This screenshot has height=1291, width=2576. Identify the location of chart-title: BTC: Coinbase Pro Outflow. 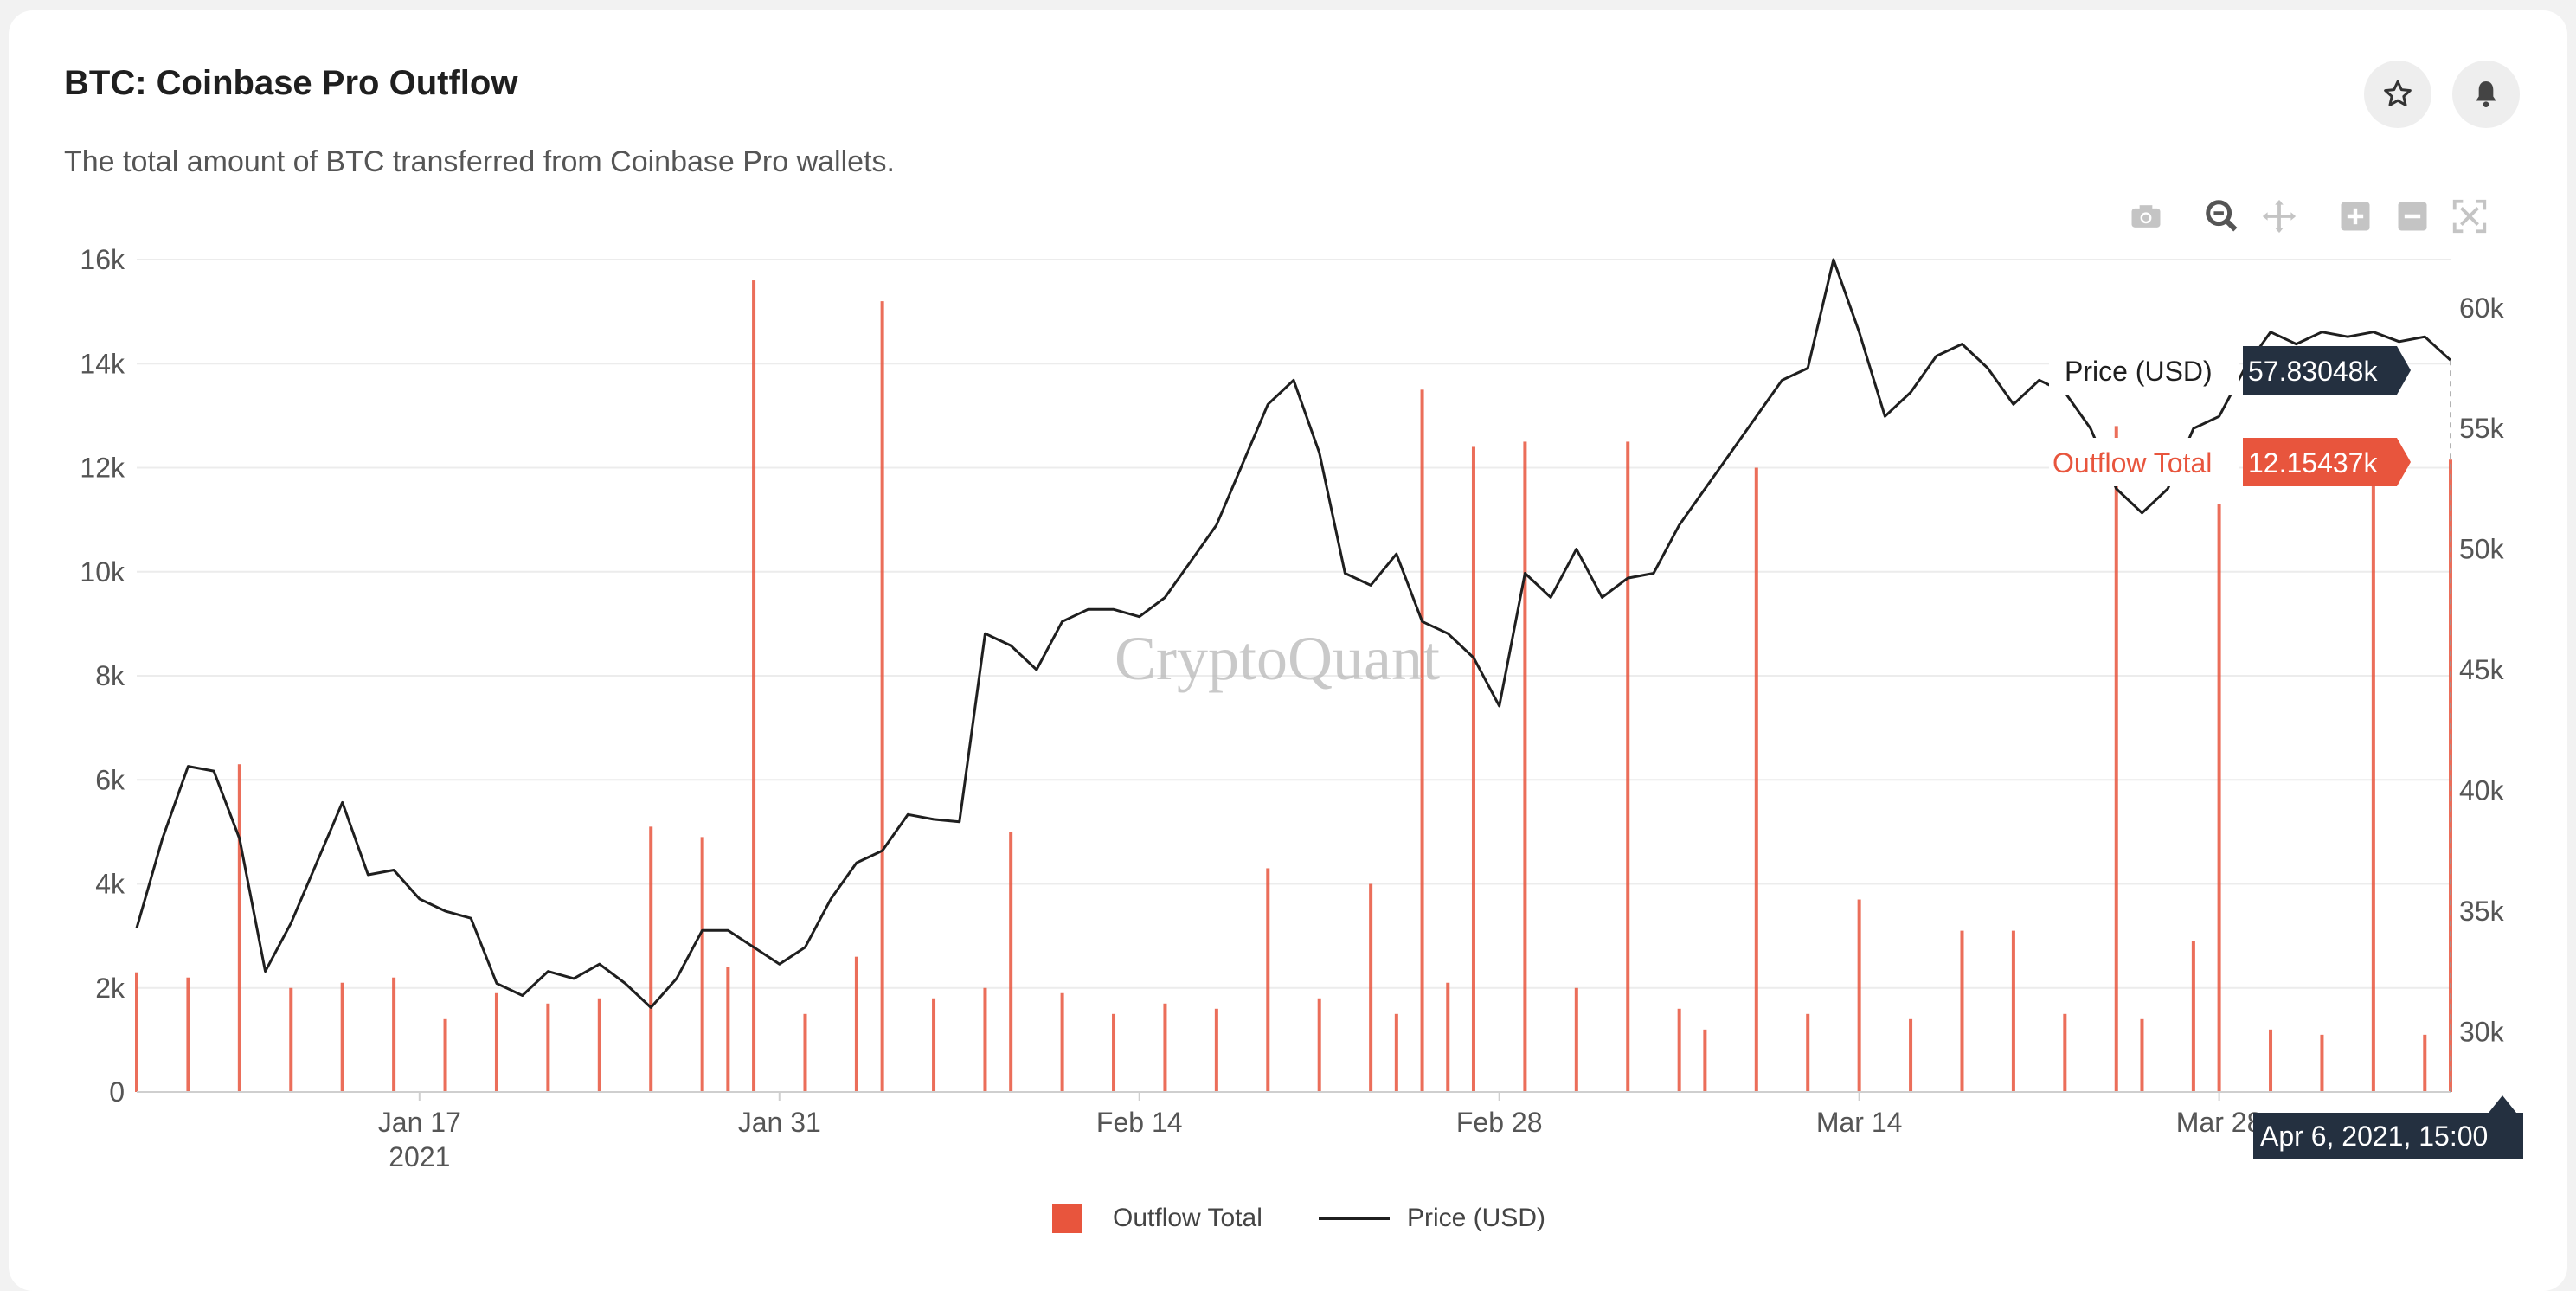
(291, 83).